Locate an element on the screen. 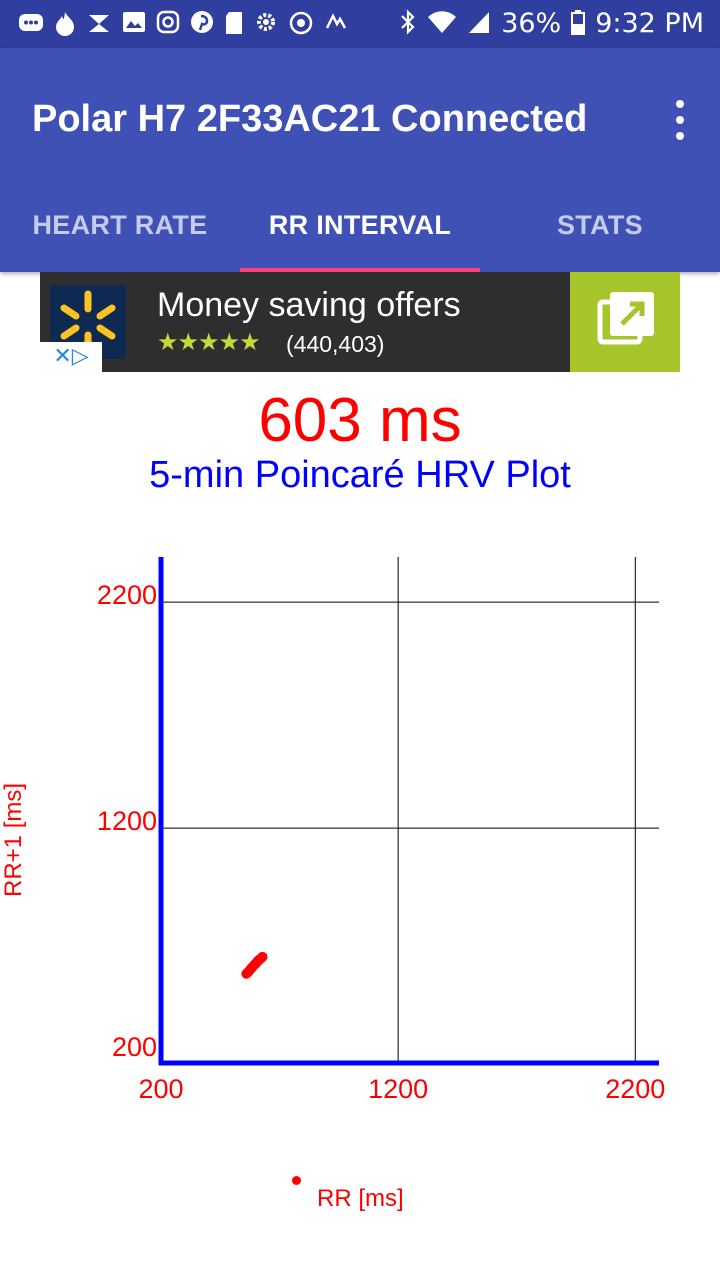 The image size is (720, 1280). ad-choices-icon: ✕▷ is located at coordinates (71, 357).